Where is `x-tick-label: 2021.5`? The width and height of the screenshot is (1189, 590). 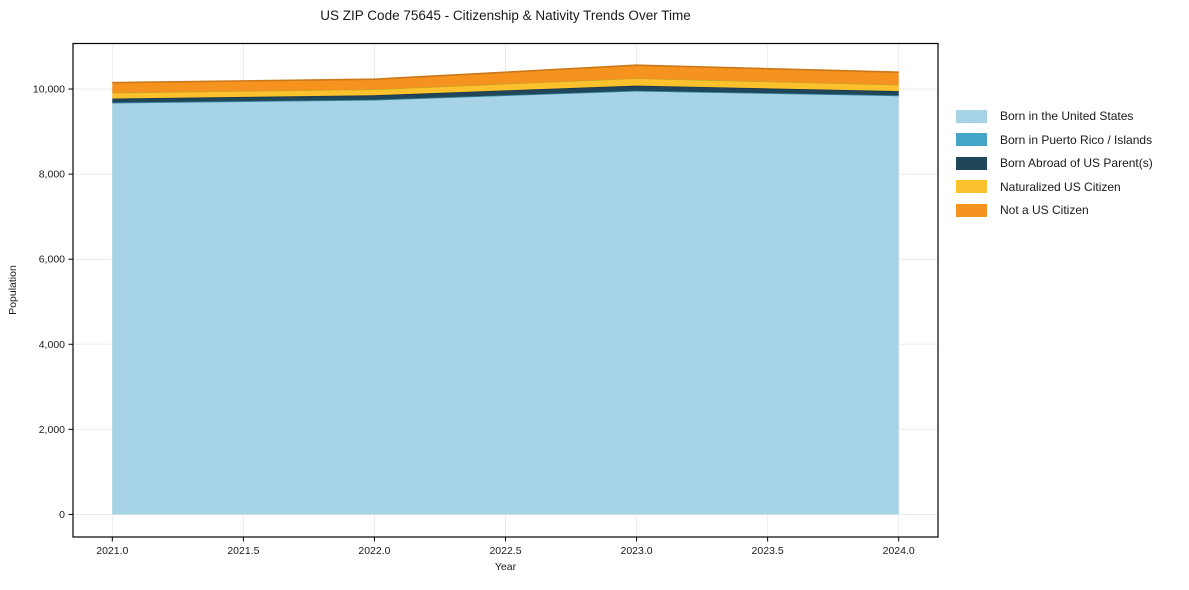
x-tick-label: 2021.5 is located at coordinates (243, 551).